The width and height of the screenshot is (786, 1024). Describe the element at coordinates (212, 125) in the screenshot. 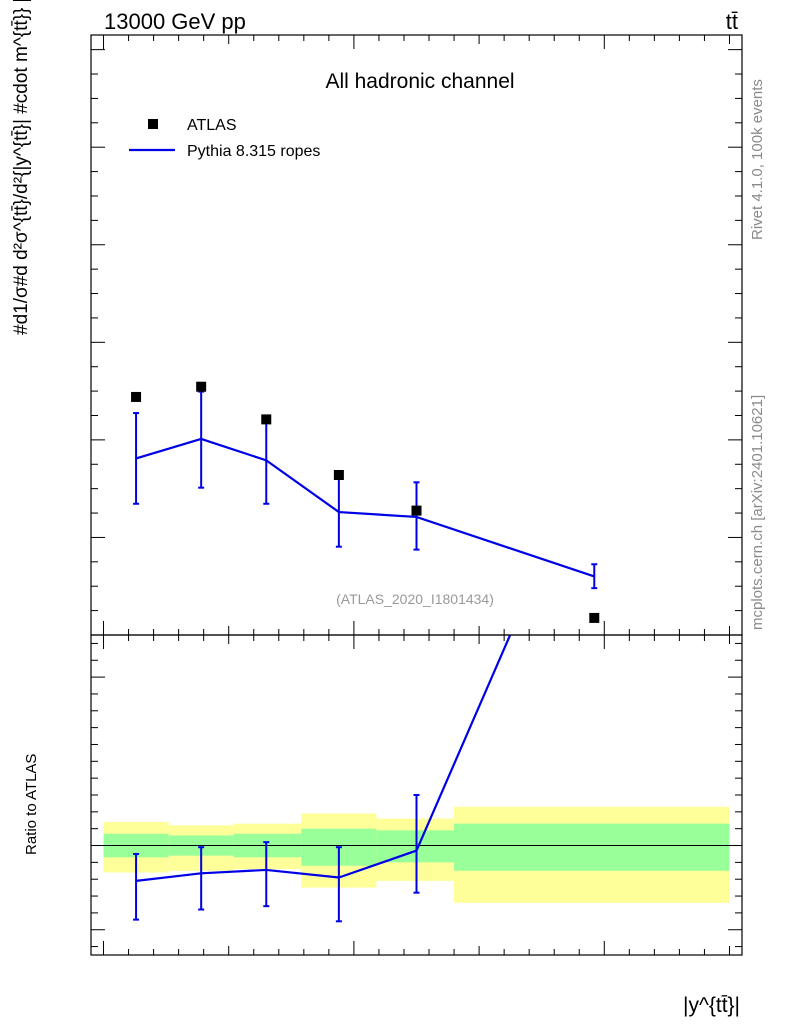

I see `legend-atlas-label: ATLAS` at that location.